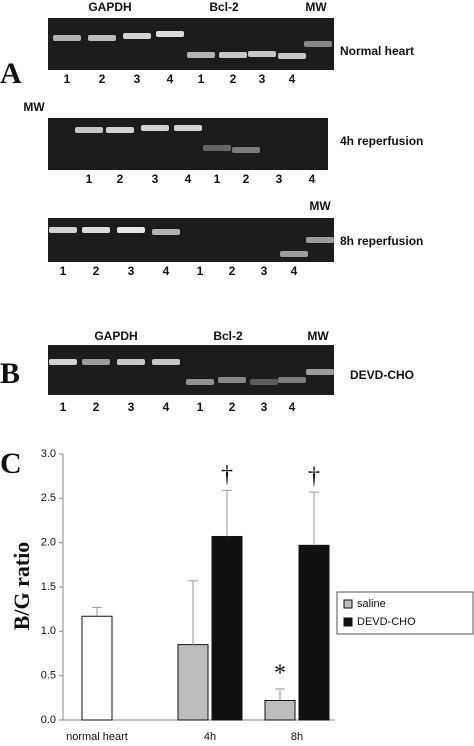  Describe the element at coordinates (371, 604) in the screenshot. I see `legend-label: saline` at that location.